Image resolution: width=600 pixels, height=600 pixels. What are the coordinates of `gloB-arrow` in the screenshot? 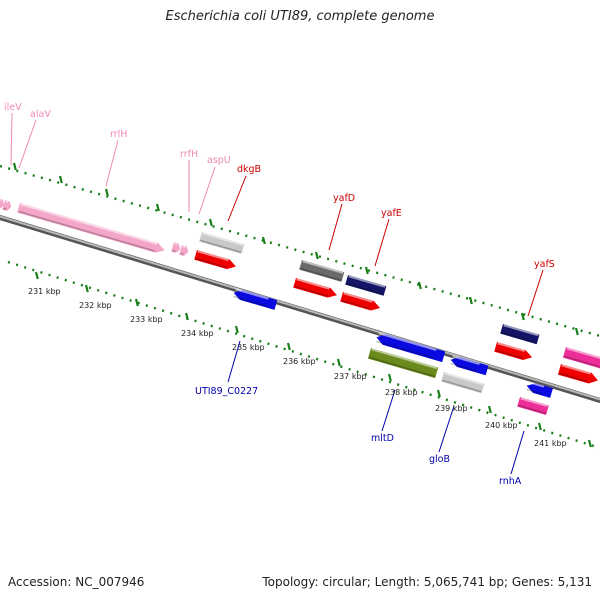 It's located at (469, 365).